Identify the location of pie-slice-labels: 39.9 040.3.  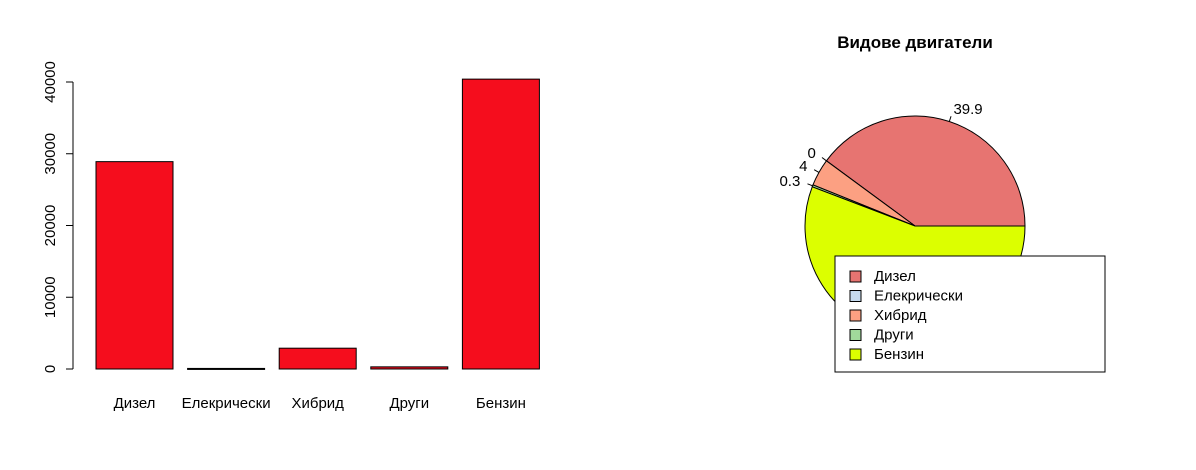
(880, 145).